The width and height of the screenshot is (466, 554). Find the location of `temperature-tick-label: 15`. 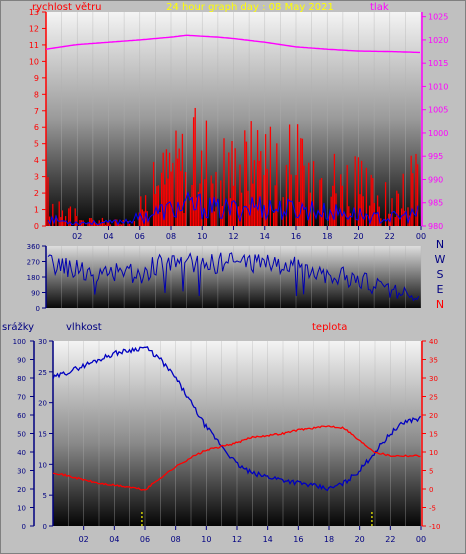

temperature-tick-label: 15 is located at coordinates (433, 435).